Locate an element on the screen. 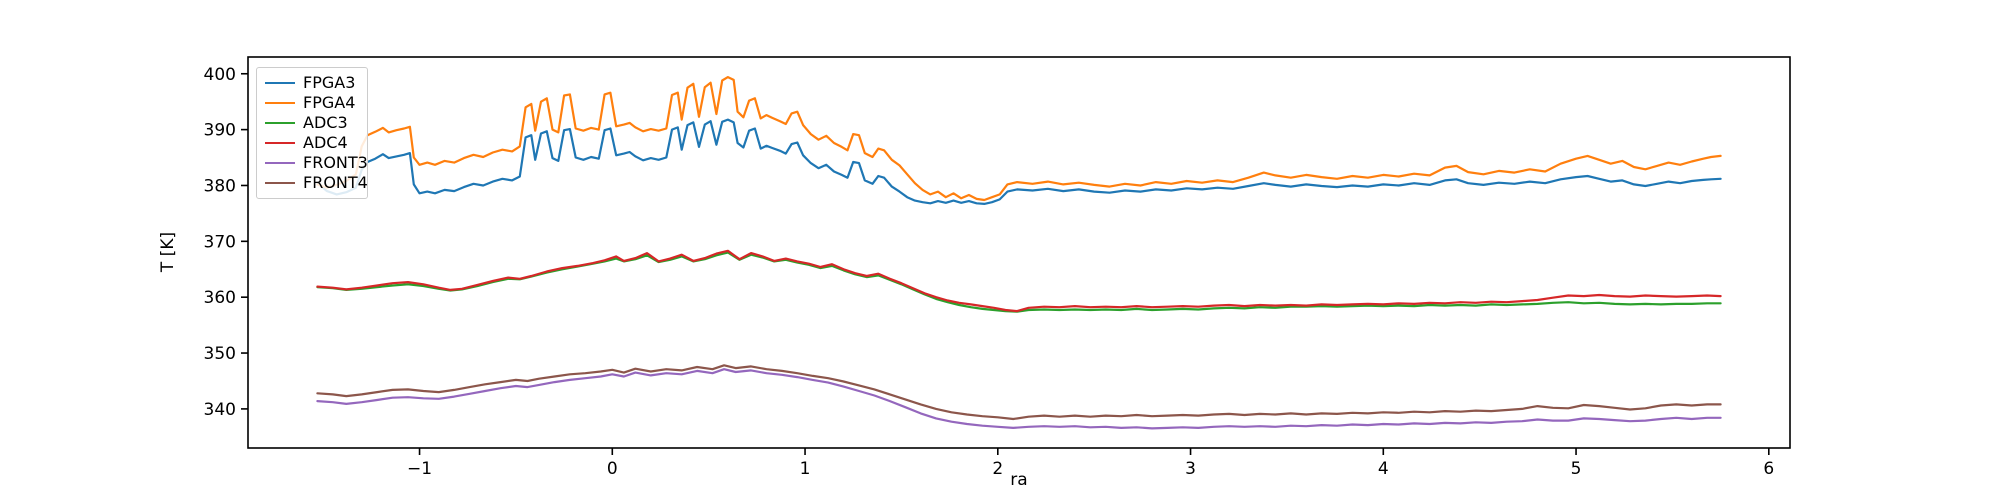 This screenshot has height=500, width=2000. y-tick-label: 340 is located at coordinates (220, 410).